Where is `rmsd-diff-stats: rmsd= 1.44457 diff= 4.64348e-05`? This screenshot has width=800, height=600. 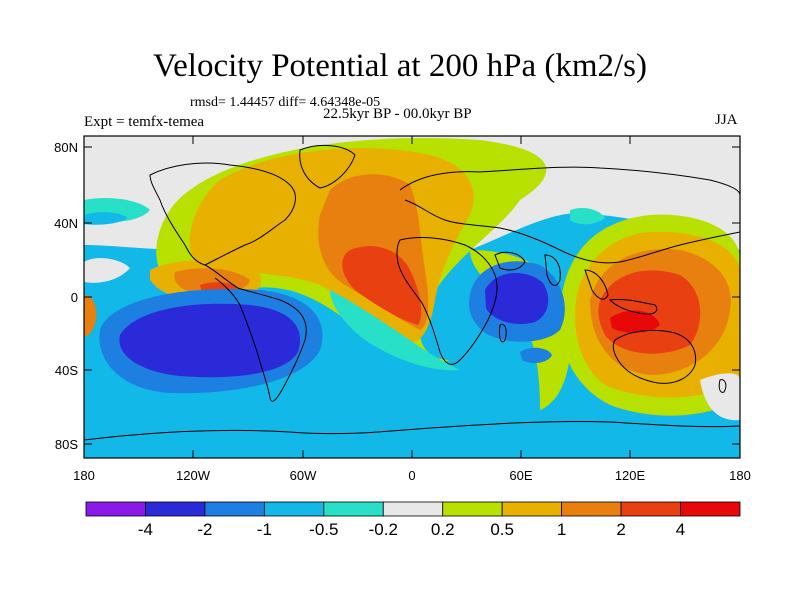
rmsd-diff-stats: rmsd= 1.44457 diff= 4.64348e-05 is located at coordinates (285, 102).